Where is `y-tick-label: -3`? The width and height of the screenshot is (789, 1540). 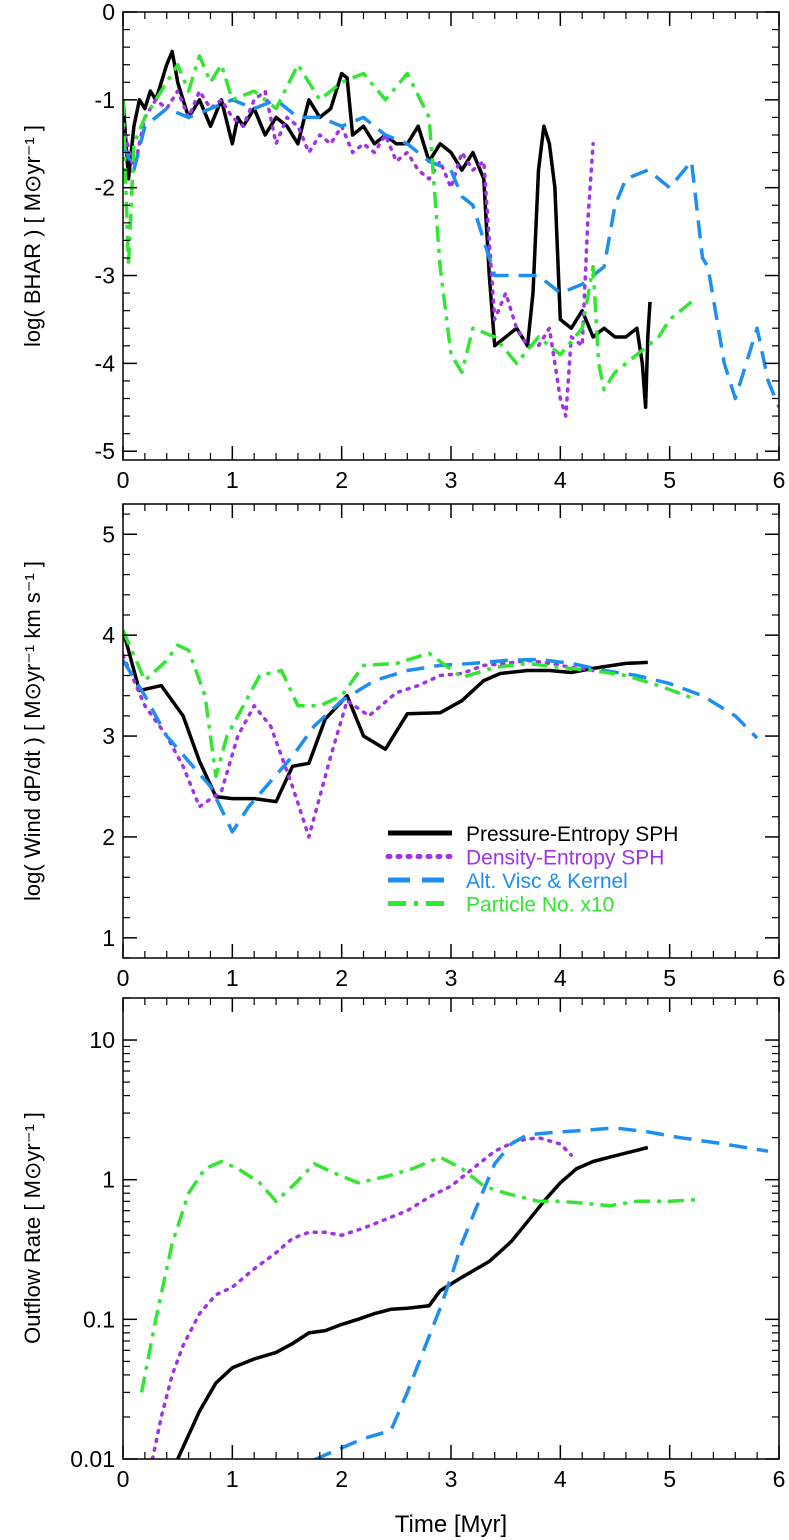
y-tick-label: -3 is located at coordinates (105, 276).